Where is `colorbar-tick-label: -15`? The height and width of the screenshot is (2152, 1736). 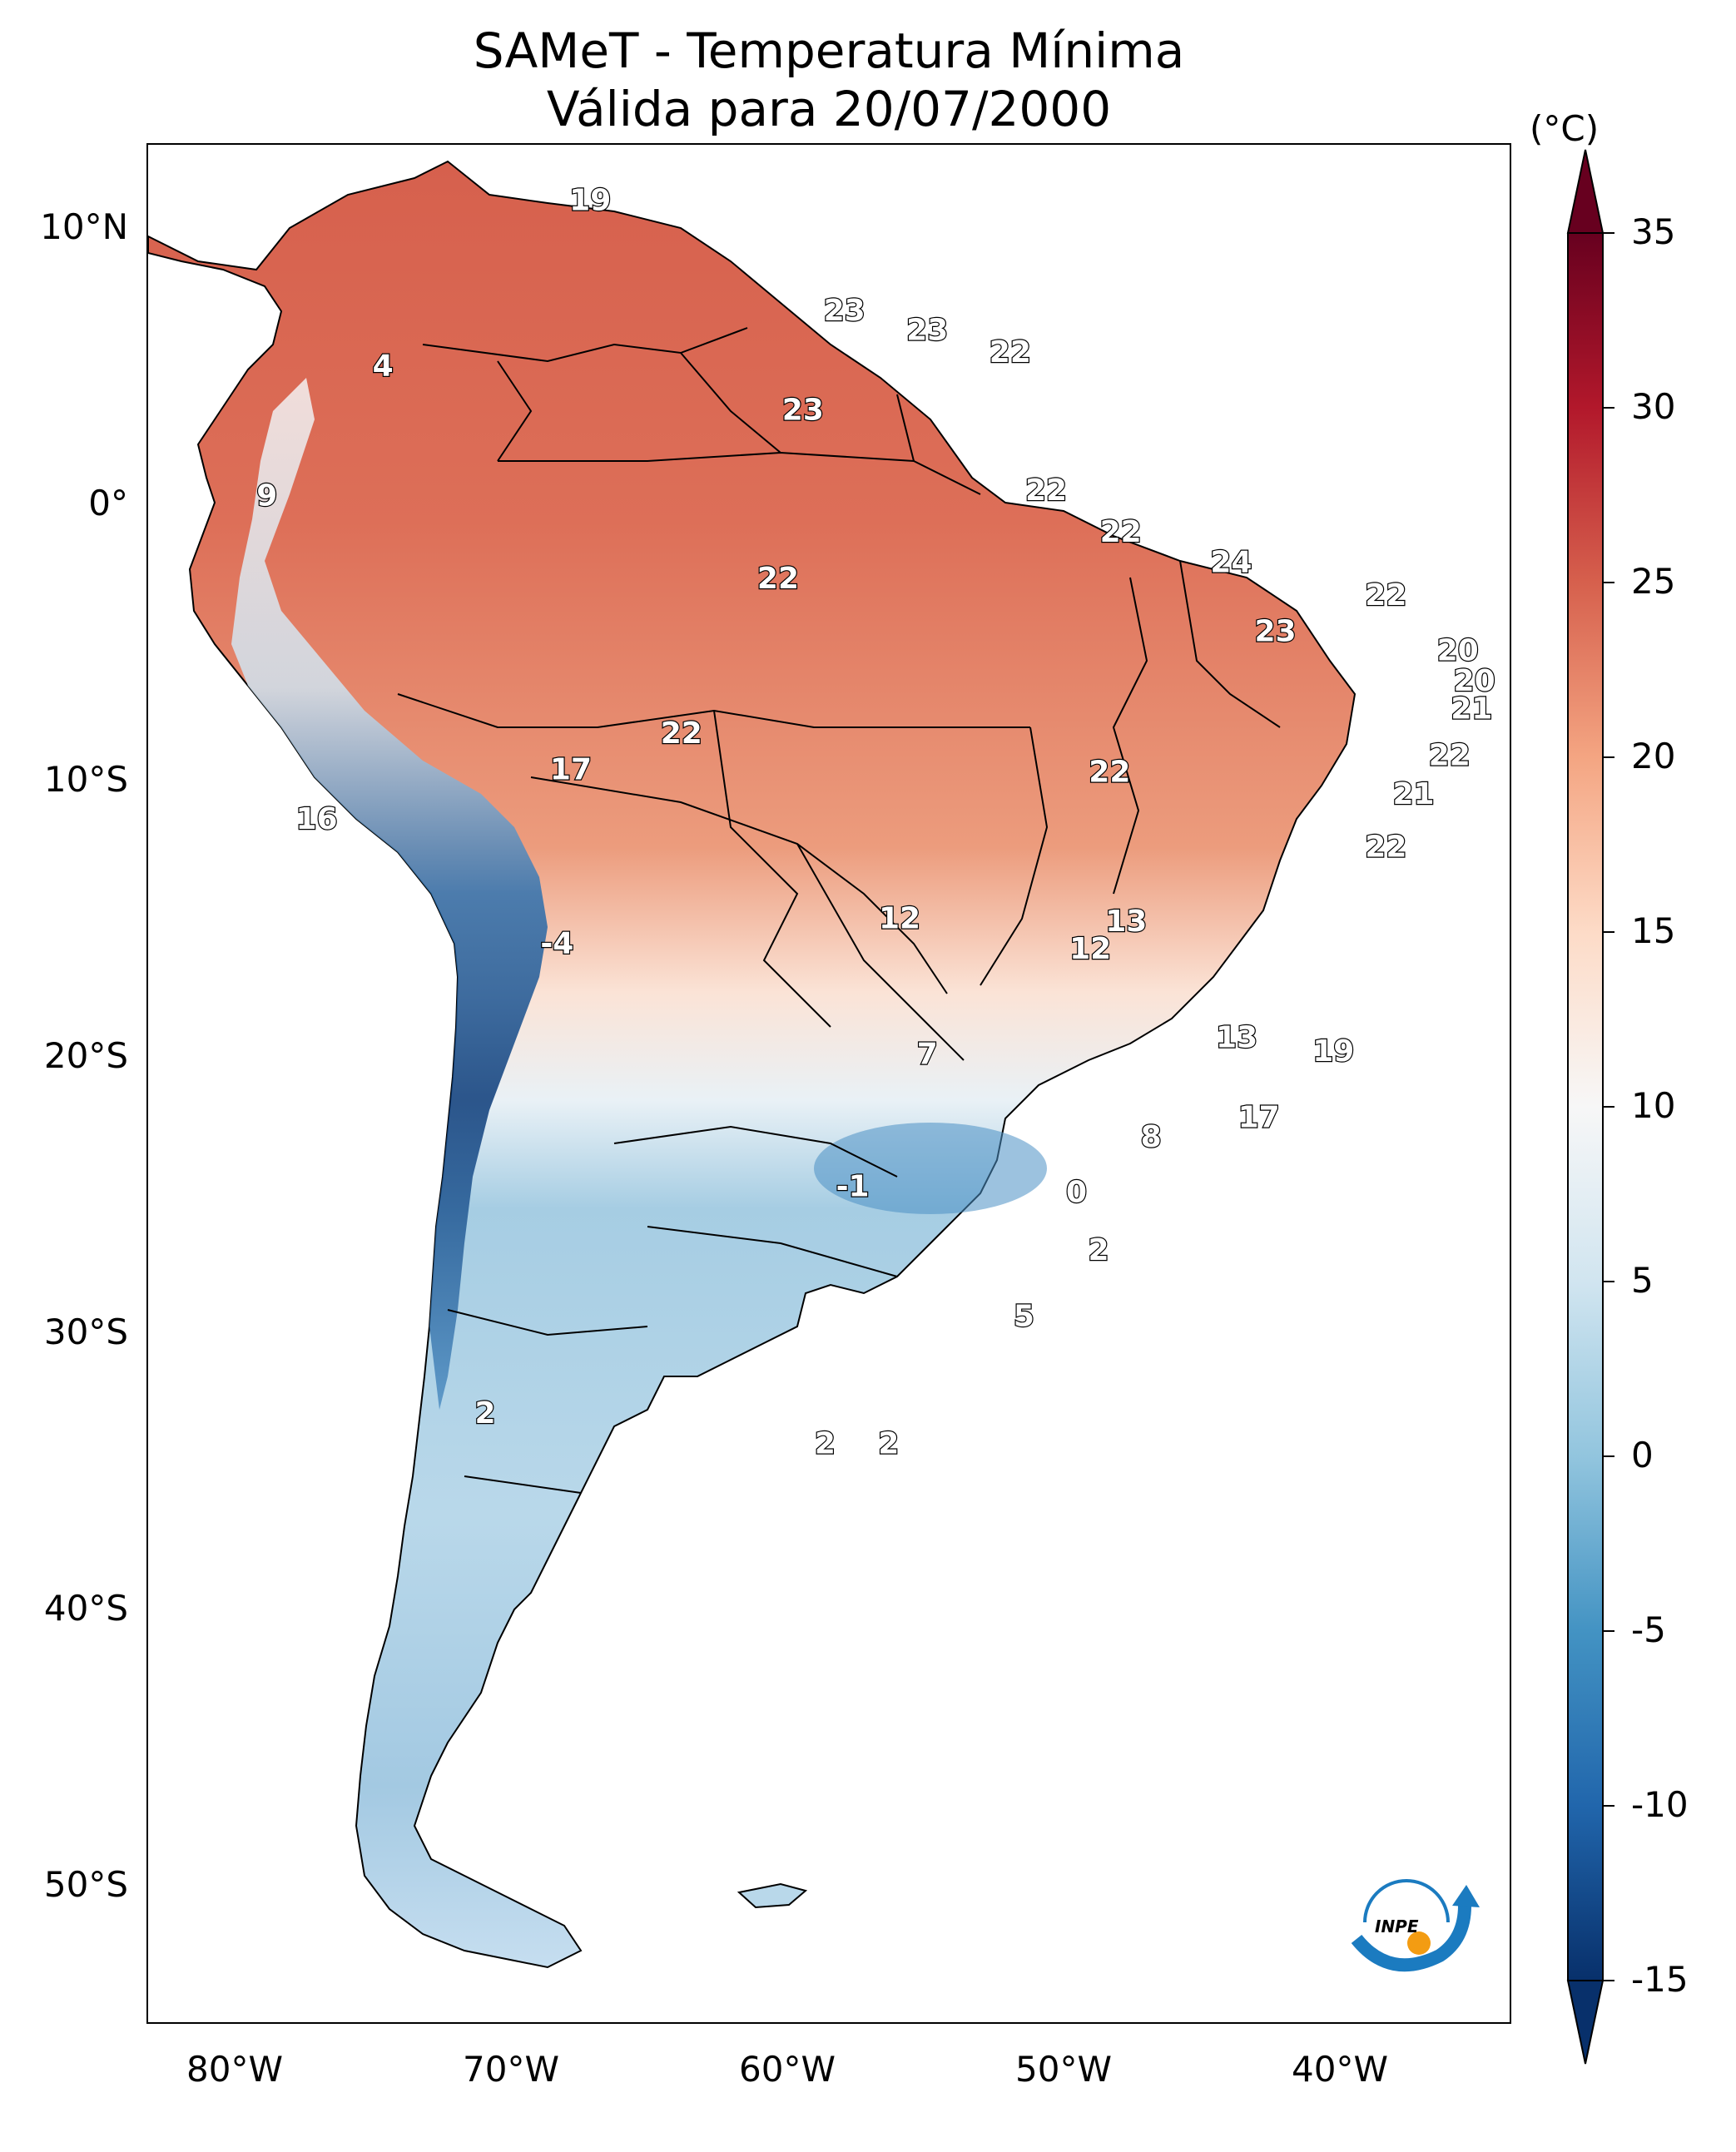 colorbar-tick-label: -15 is located at coordinates (1660, 1979).